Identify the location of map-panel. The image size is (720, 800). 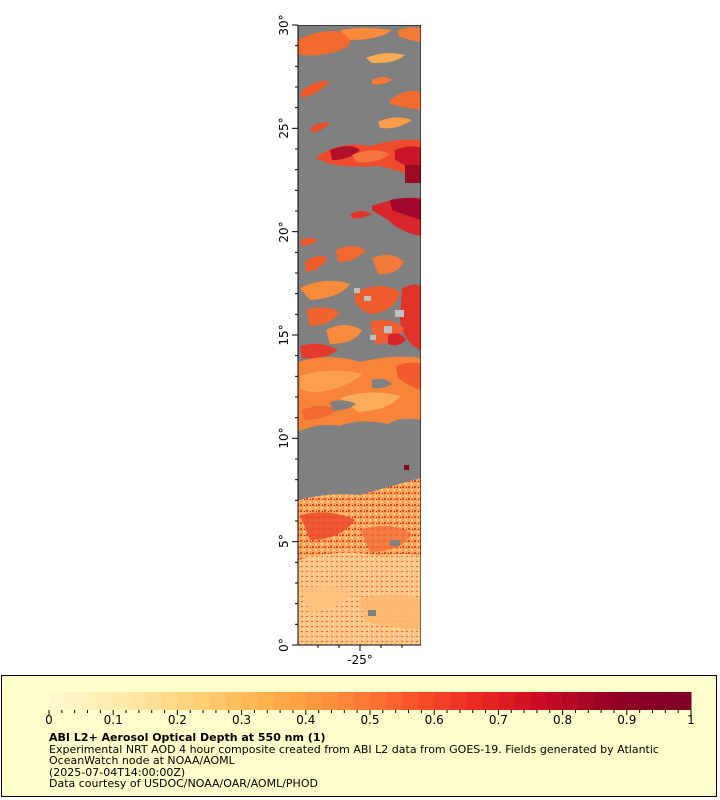
(359, 335).